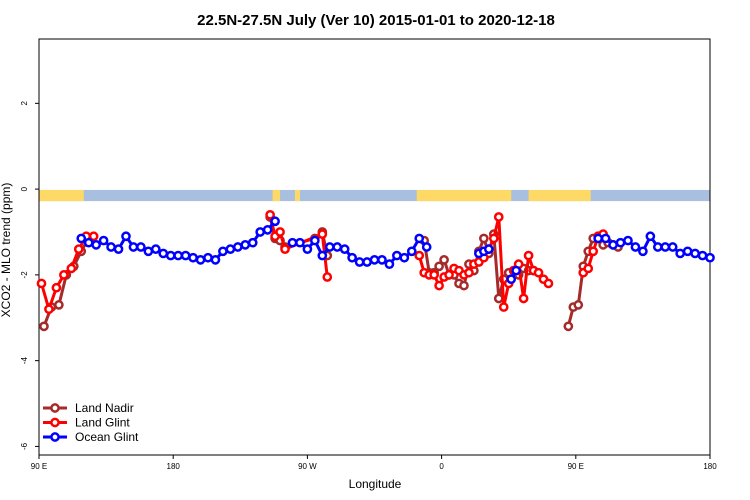 This screenshot has height=500, width=750. I want to click on legend-label: Ocean Glint, so click(107, 437).